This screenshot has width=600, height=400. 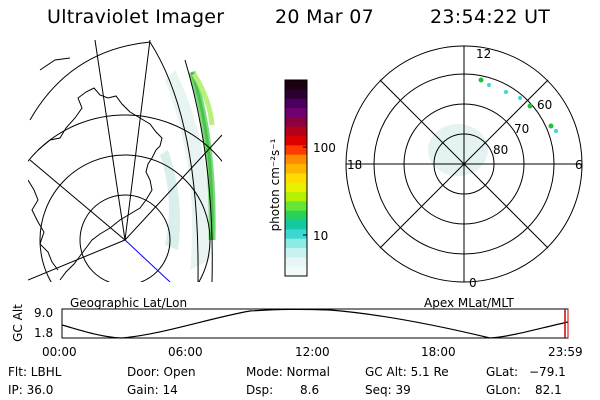 What do you see at coordinates (503, 390) in the screenshot?
I see `glon-label: GLon:` at bounding box center [503, 390].